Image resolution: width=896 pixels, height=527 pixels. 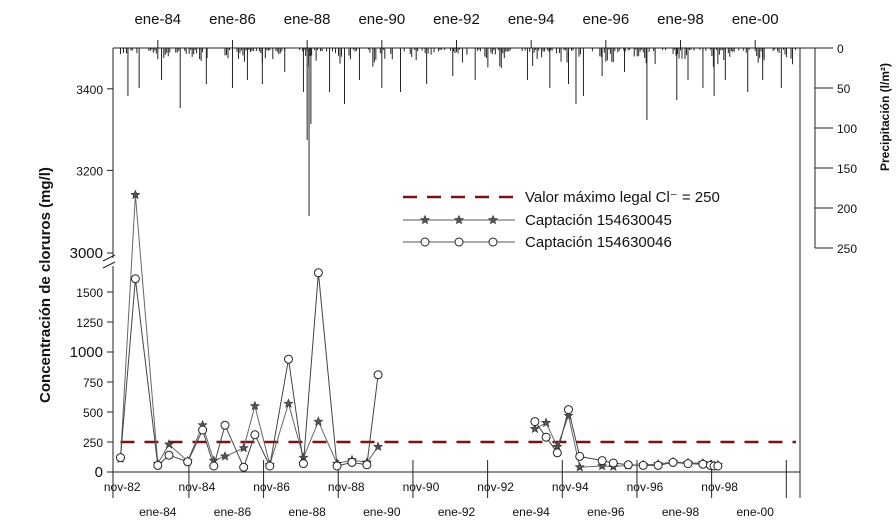 I want to click on top-tick-label: ene-96, so click(x=605, y=19).